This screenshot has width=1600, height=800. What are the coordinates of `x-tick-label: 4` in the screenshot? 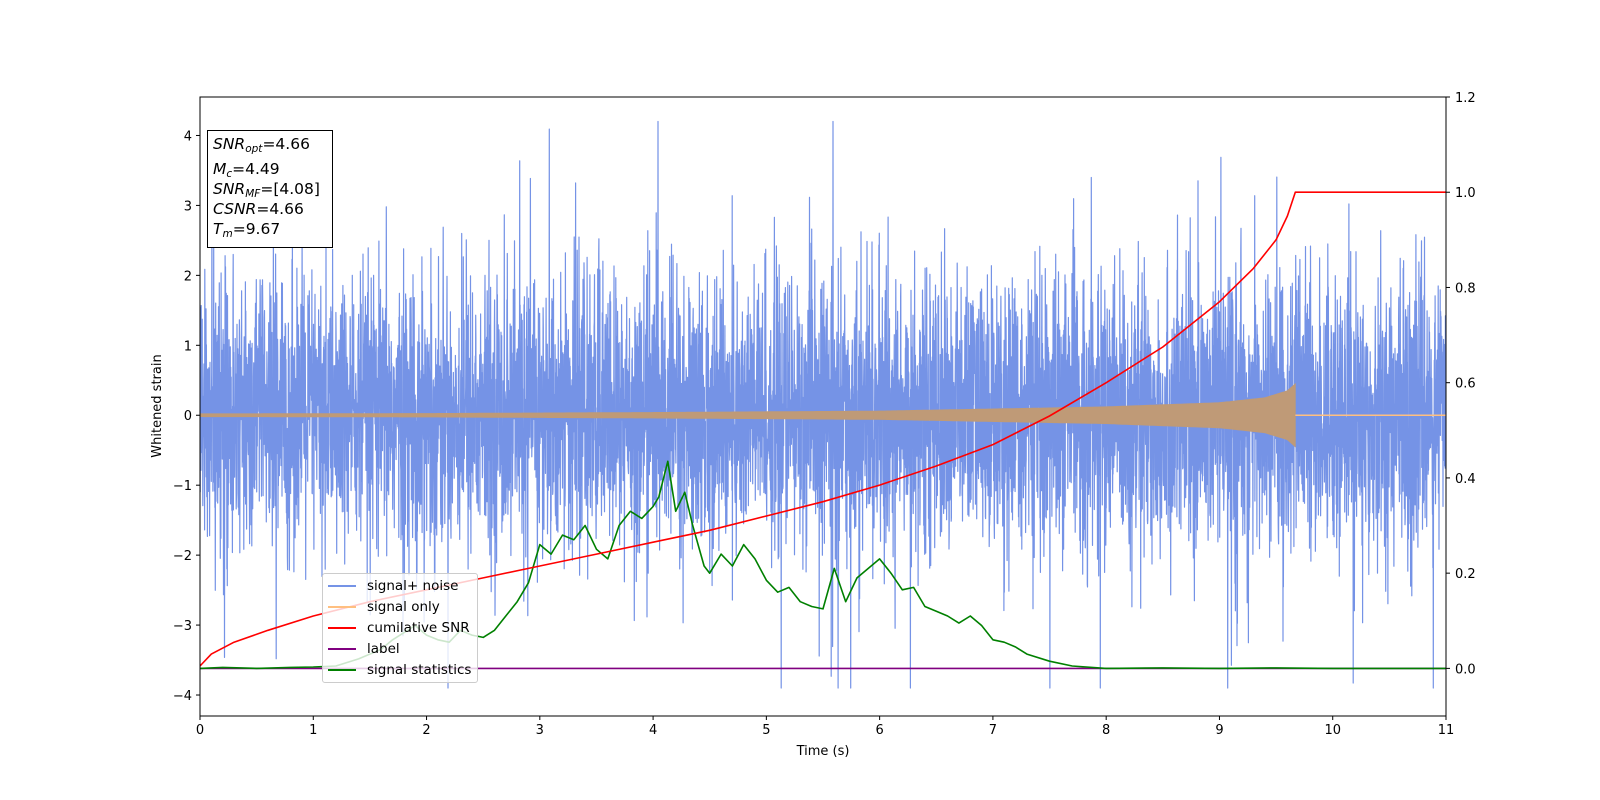 It's located at (653, 730).